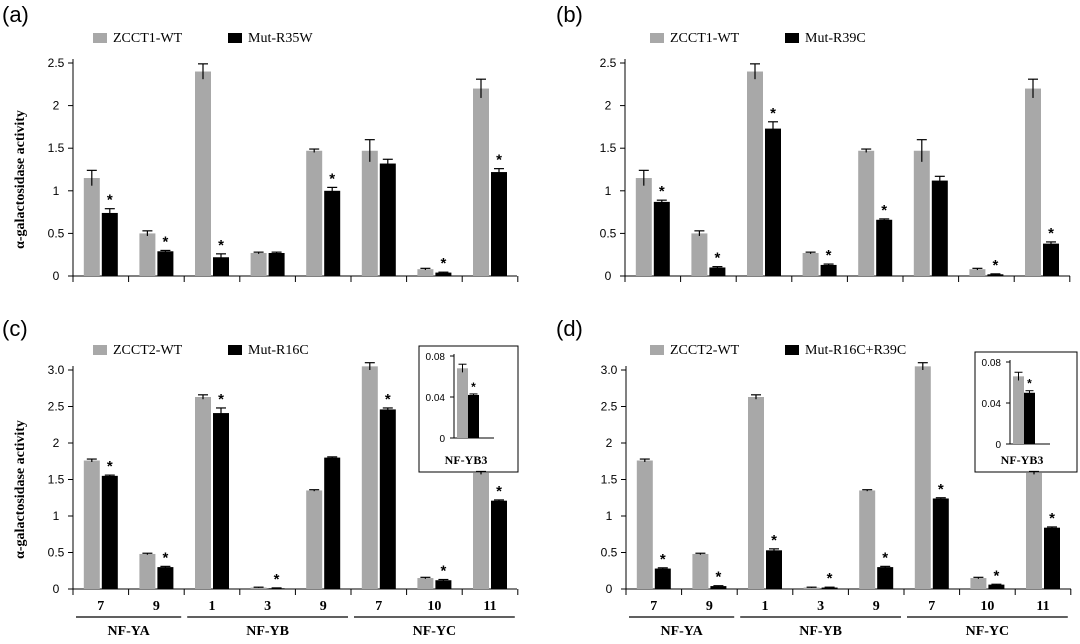 Image resolution: width=1080 pixels, height=644 pixels. I want to click on panel-label: (b), so click(569, 14).